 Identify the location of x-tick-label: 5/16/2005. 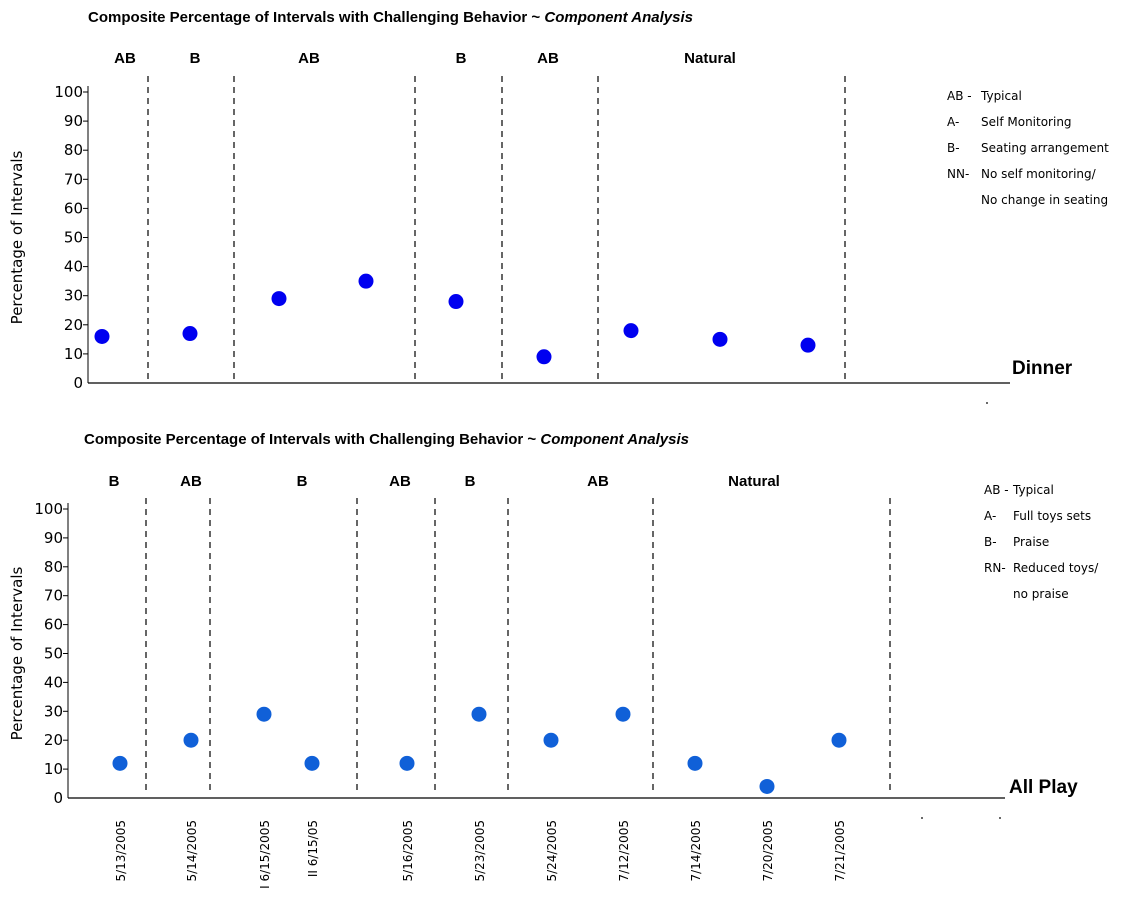
(408, 851).